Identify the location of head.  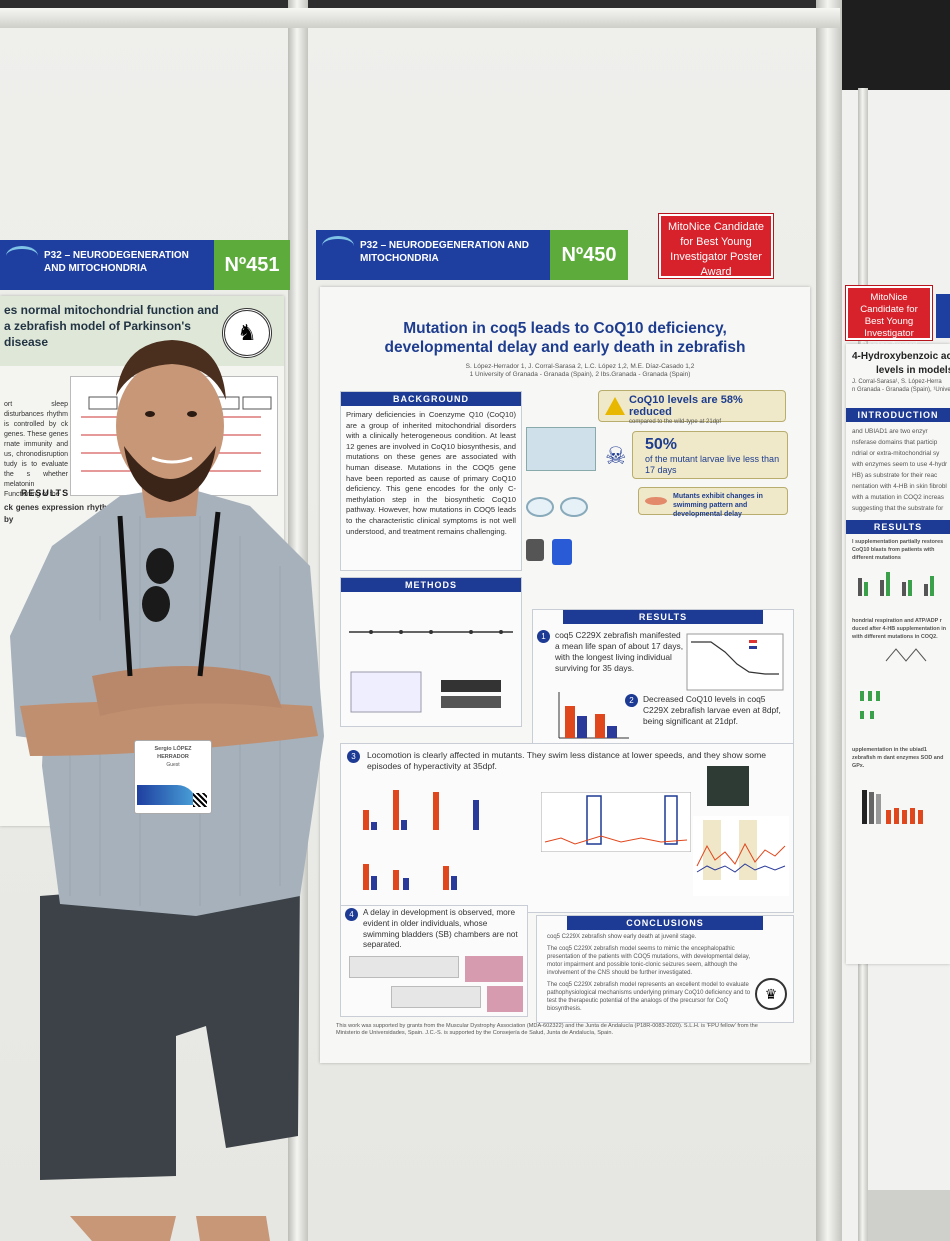
(170, 426).